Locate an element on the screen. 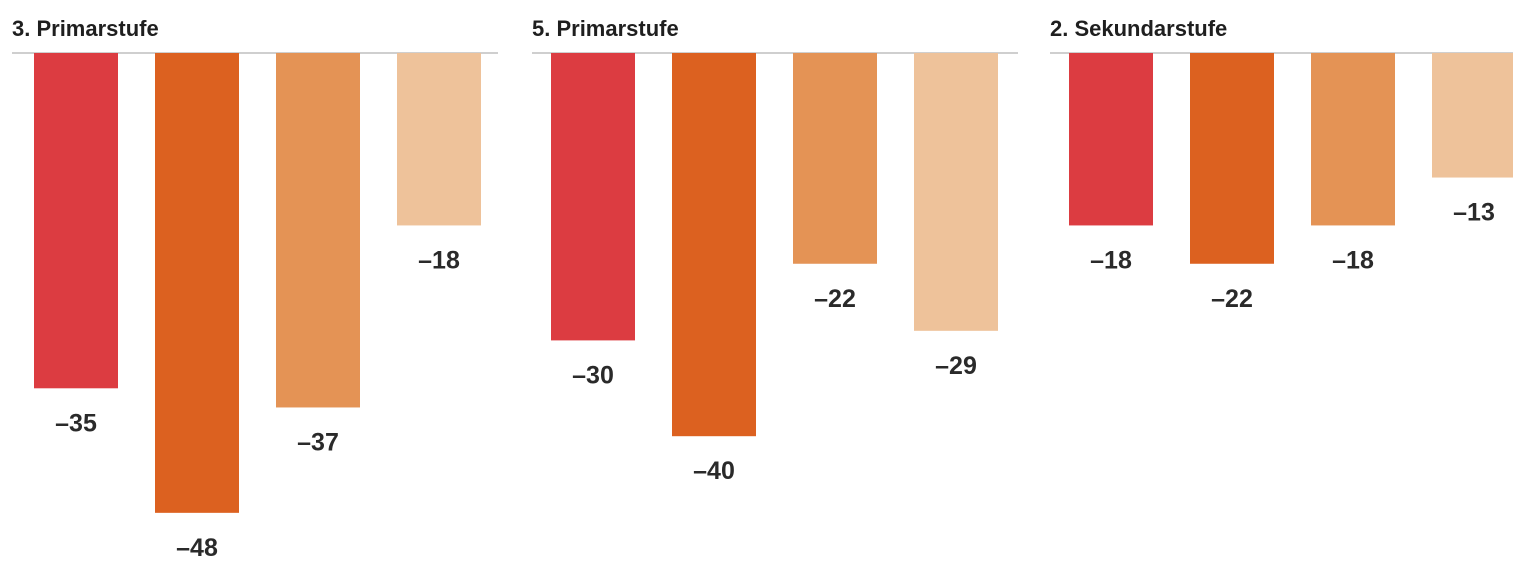 This screenshot has width=1513, height=565. bar-value-label: –37 is located at coordinates (318, 442).